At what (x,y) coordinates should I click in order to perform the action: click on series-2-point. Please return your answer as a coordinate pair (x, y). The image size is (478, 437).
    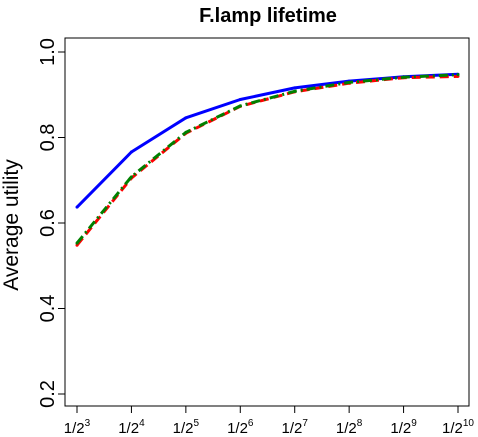
    Looking at the image, I should click on (77, 245).